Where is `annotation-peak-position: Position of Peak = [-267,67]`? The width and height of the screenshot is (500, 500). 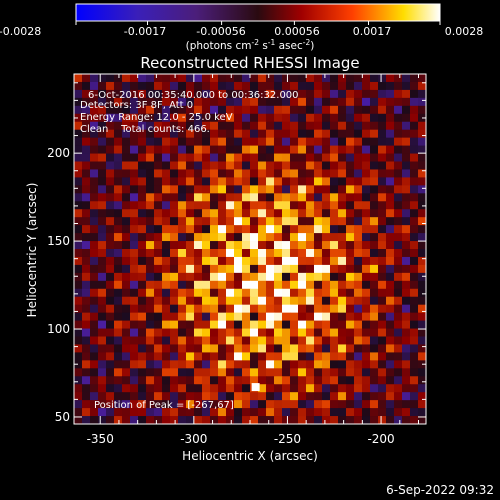
annotation-peak-position: Position of Peak = [-267,67] is located at coordinates (164, 405).